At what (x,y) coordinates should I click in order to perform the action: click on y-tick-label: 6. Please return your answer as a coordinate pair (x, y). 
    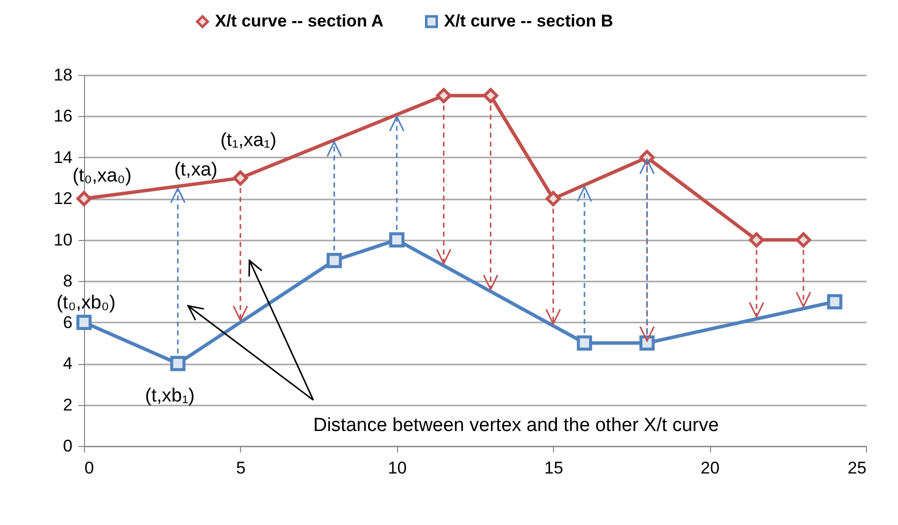
    Looking at the image, I should click on (67, 322).